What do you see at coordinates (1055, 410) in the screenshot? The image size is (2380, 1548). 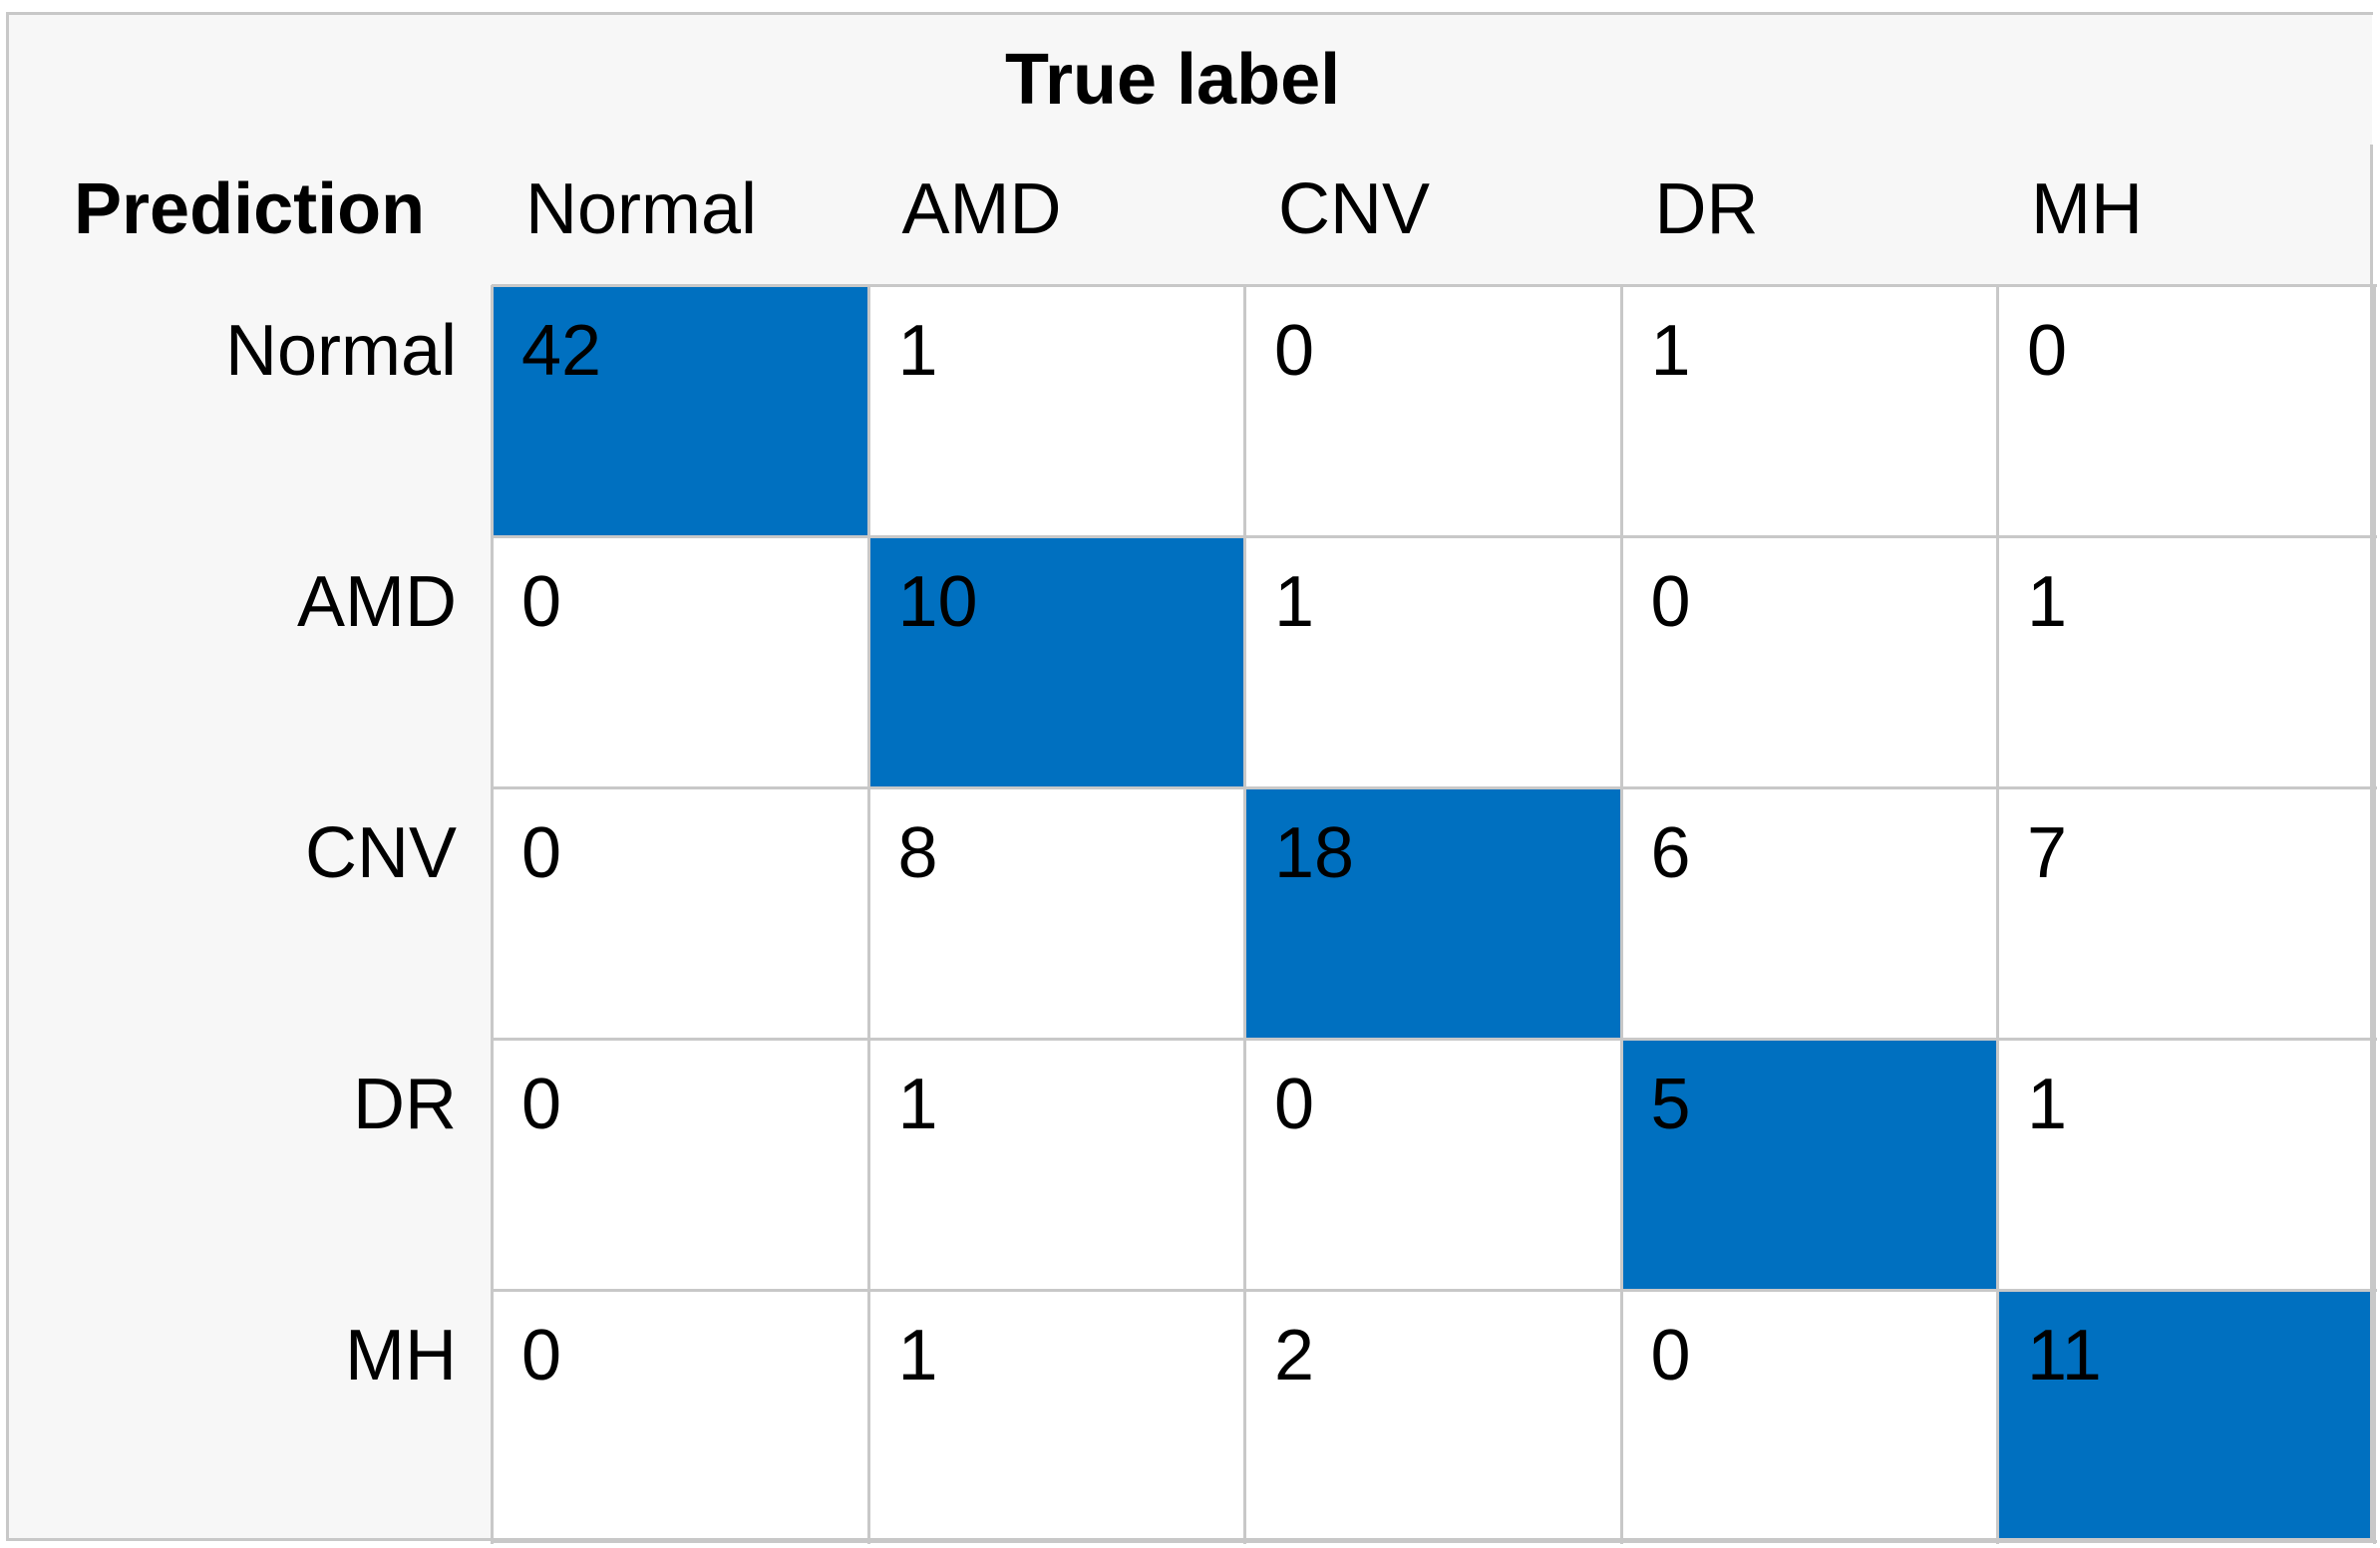 I see `matrix-cell-normal-amd: 1` at bounding box center [1055, 410].